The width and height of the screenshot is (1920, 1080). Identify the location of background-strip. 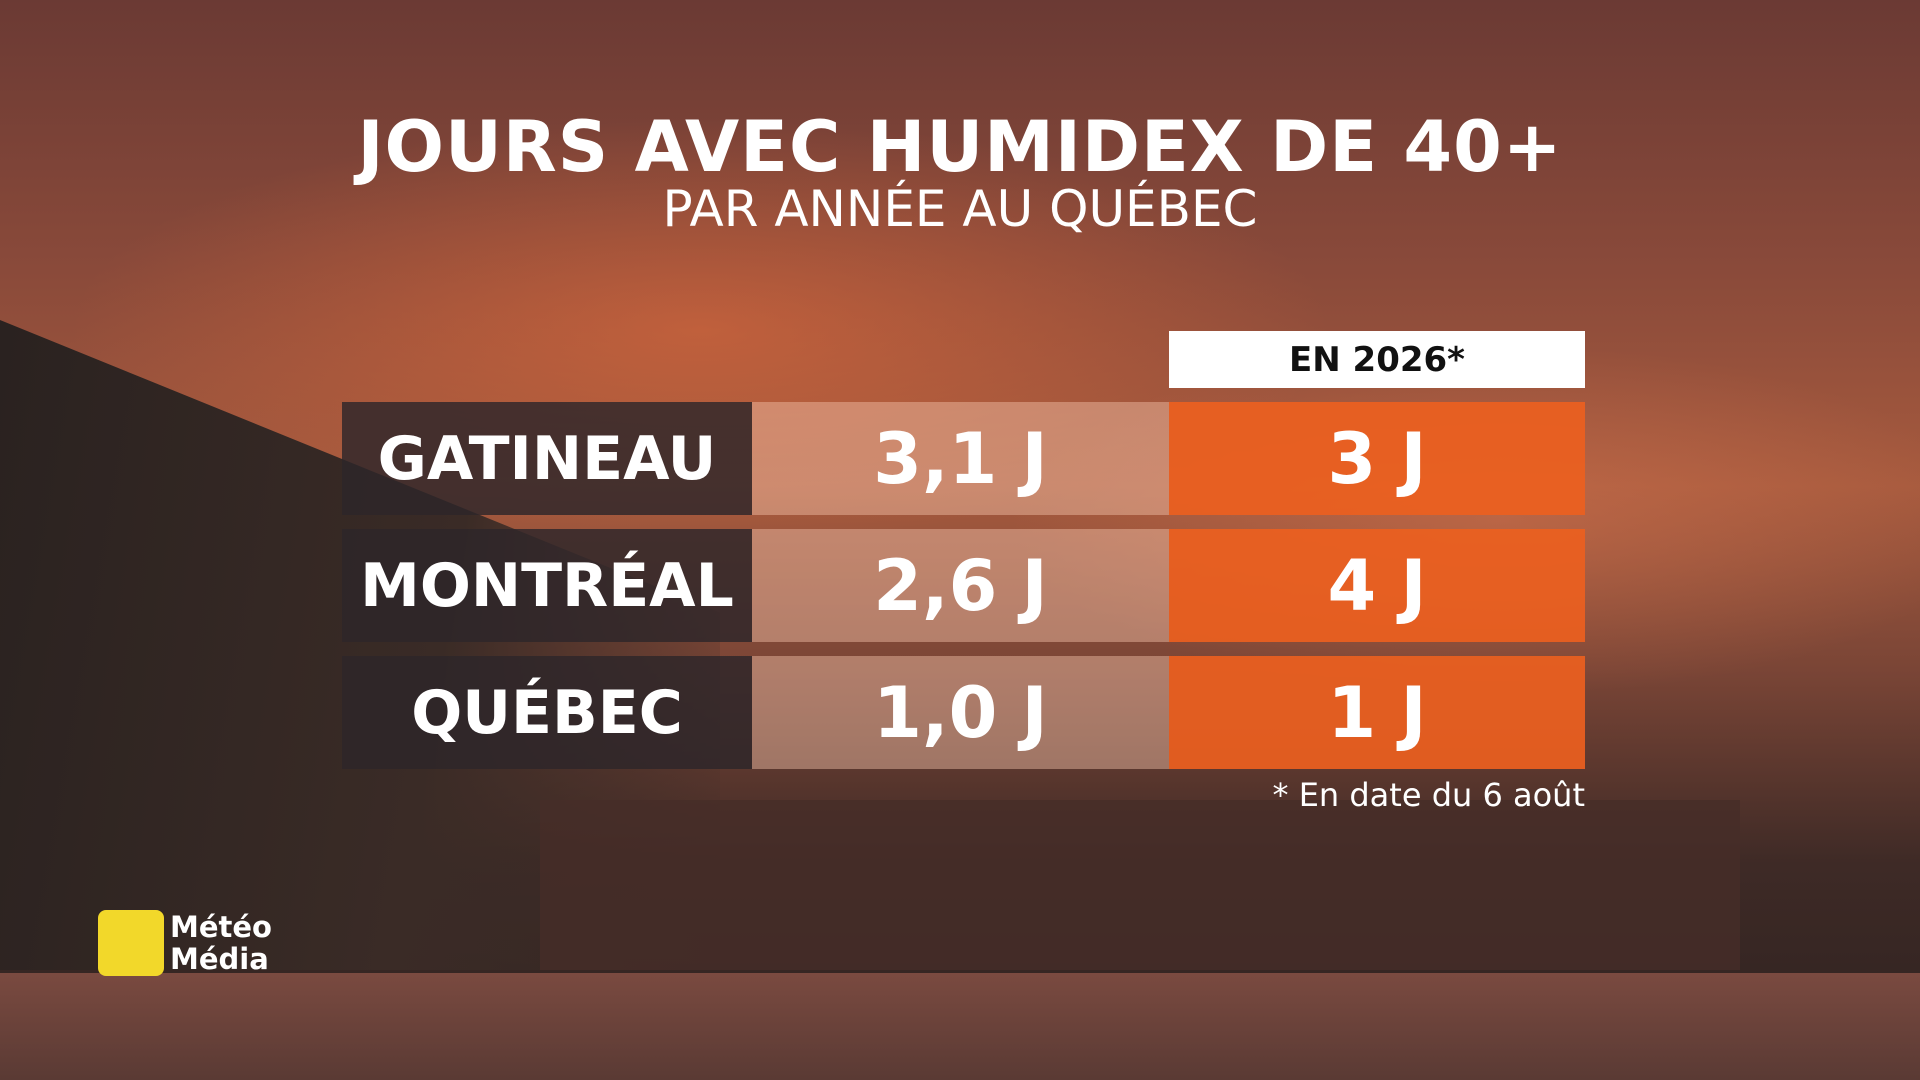
(960, 1026).